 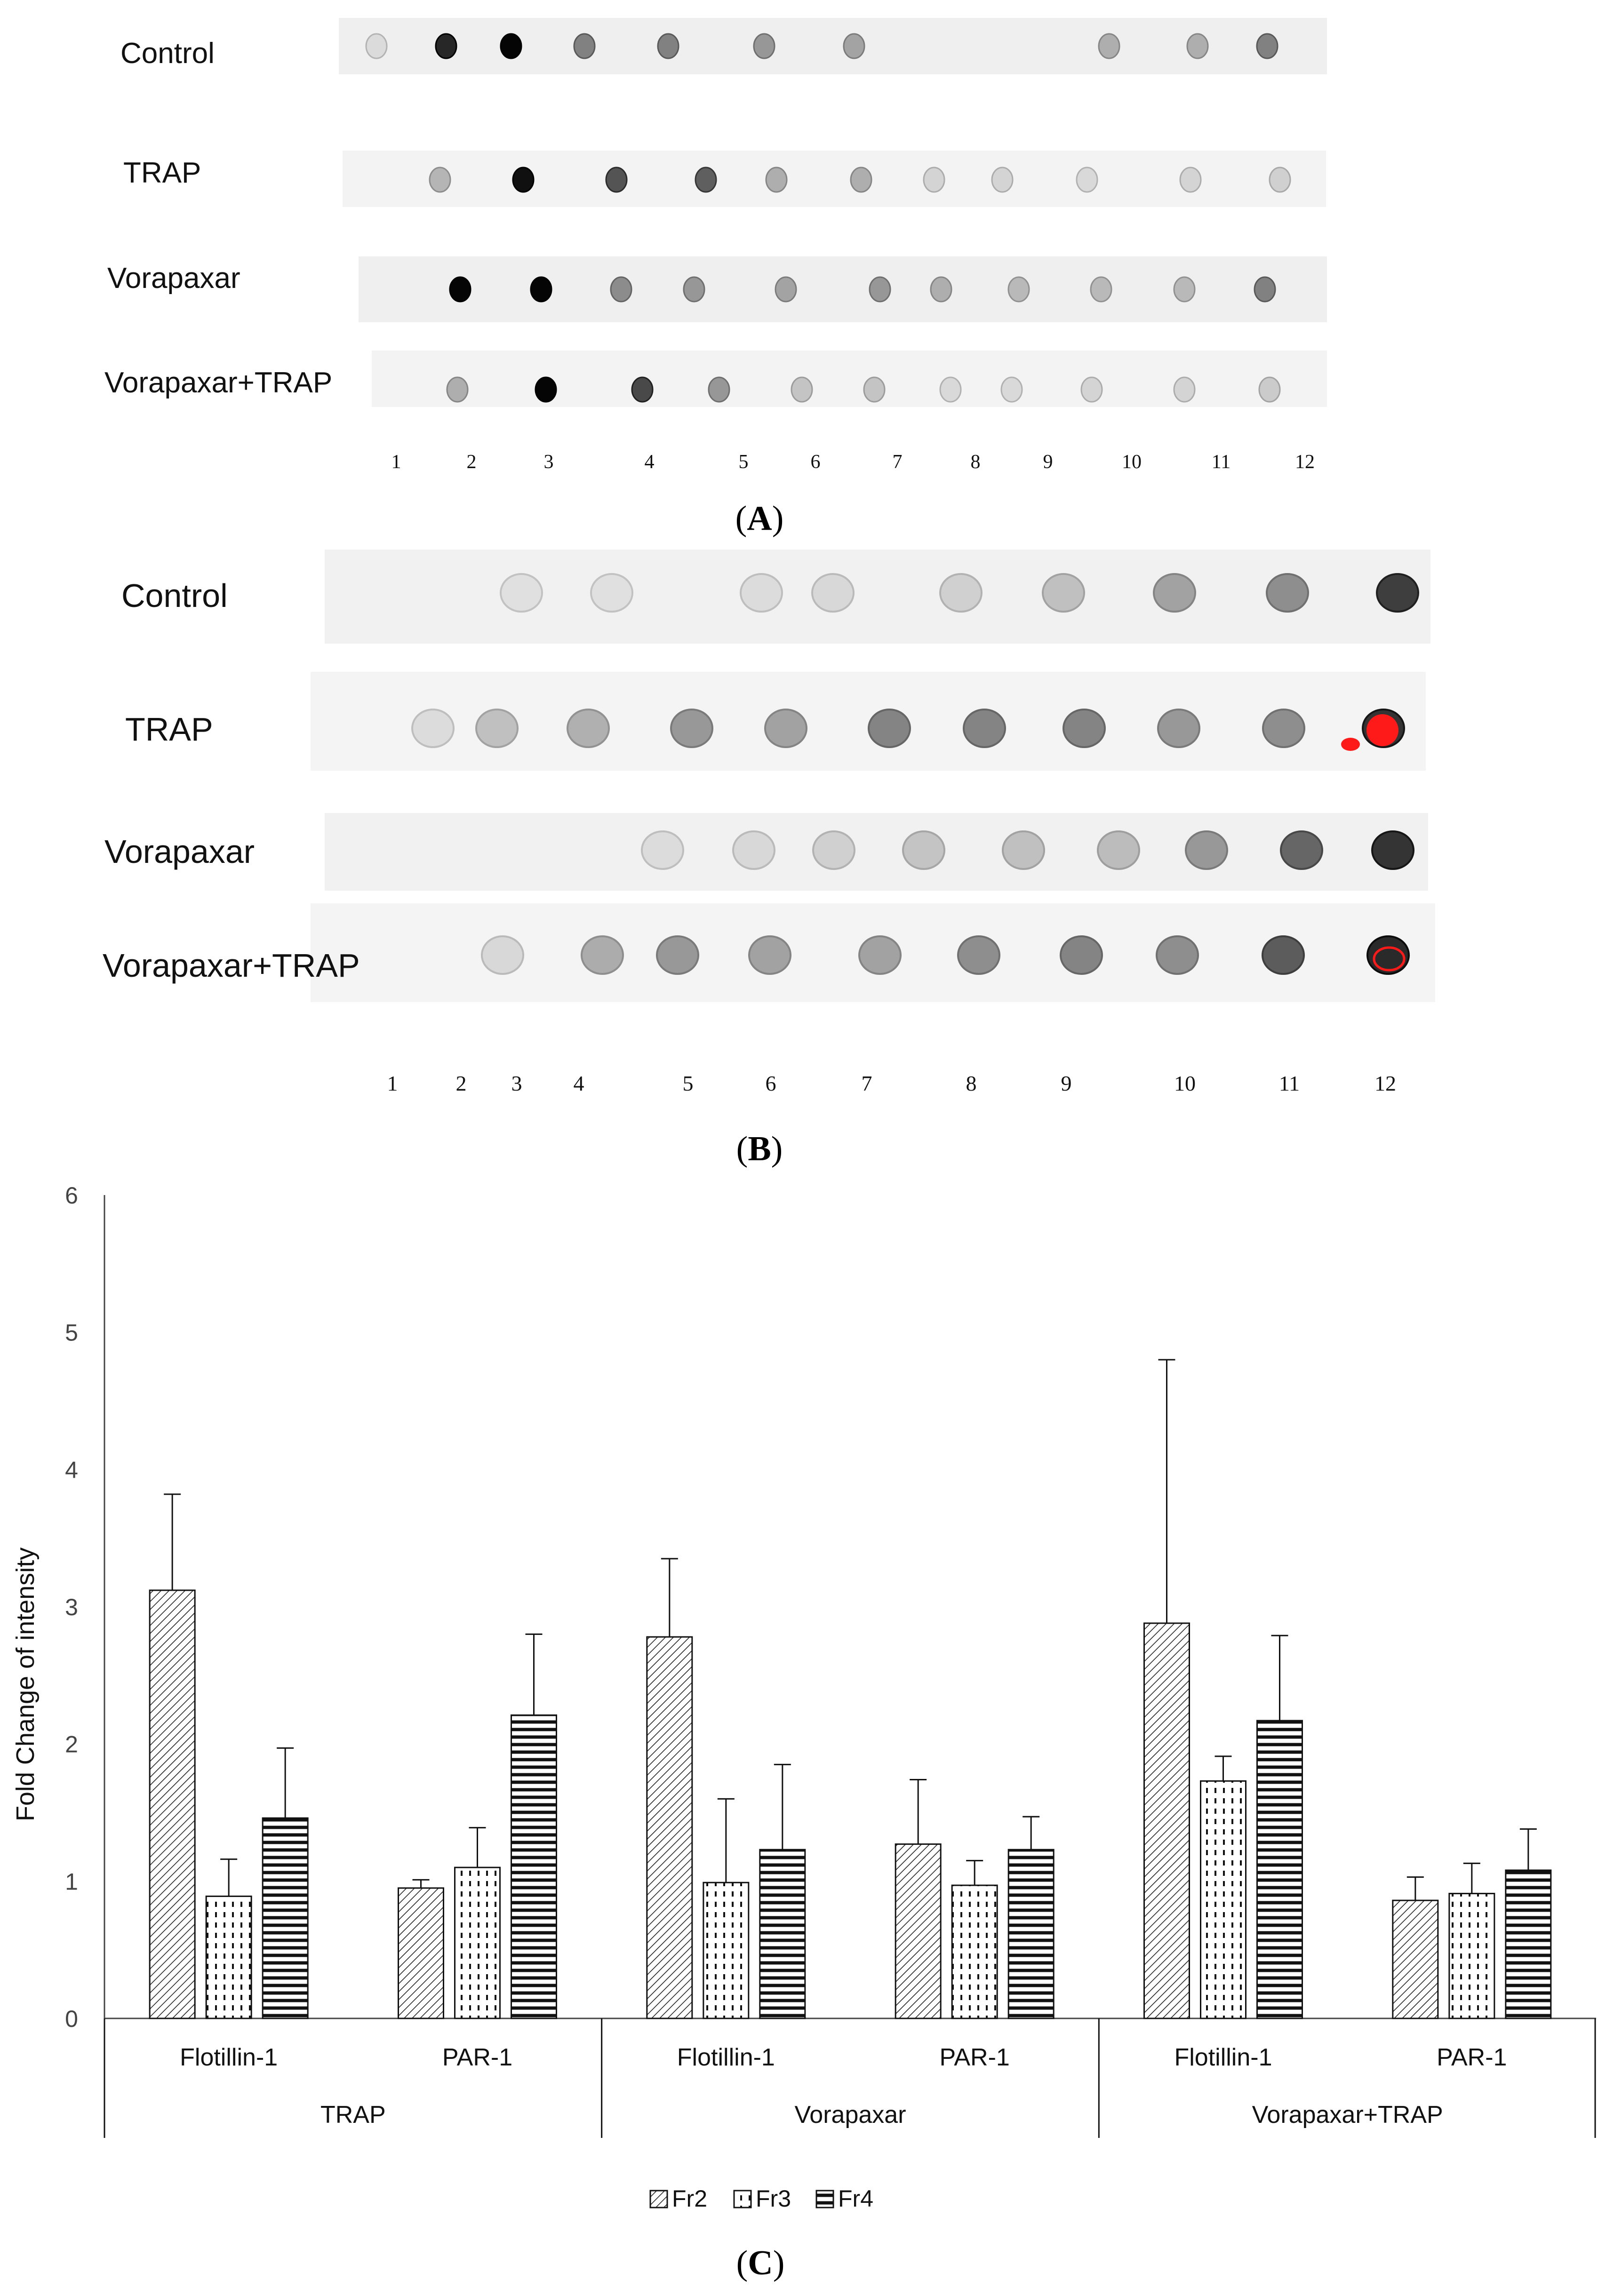 I want to click on y-tick-label: 6, so click(x=71, y=1195).